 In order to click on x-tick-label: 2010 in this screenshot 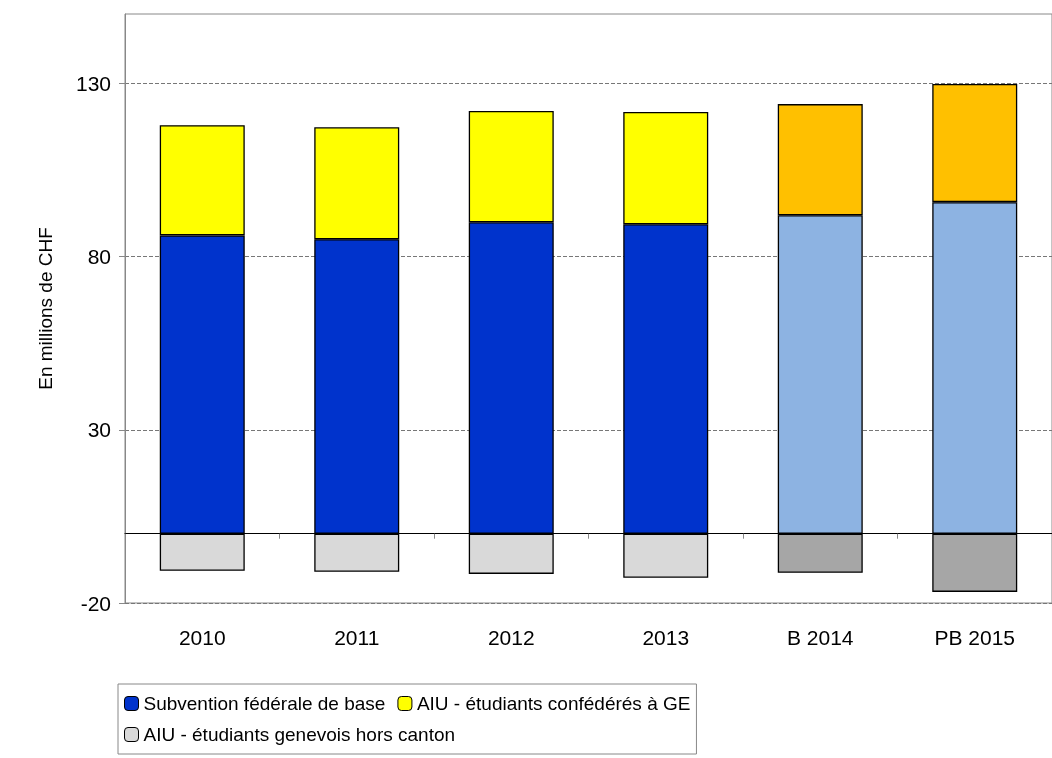, I will do `click(202, 637)`.